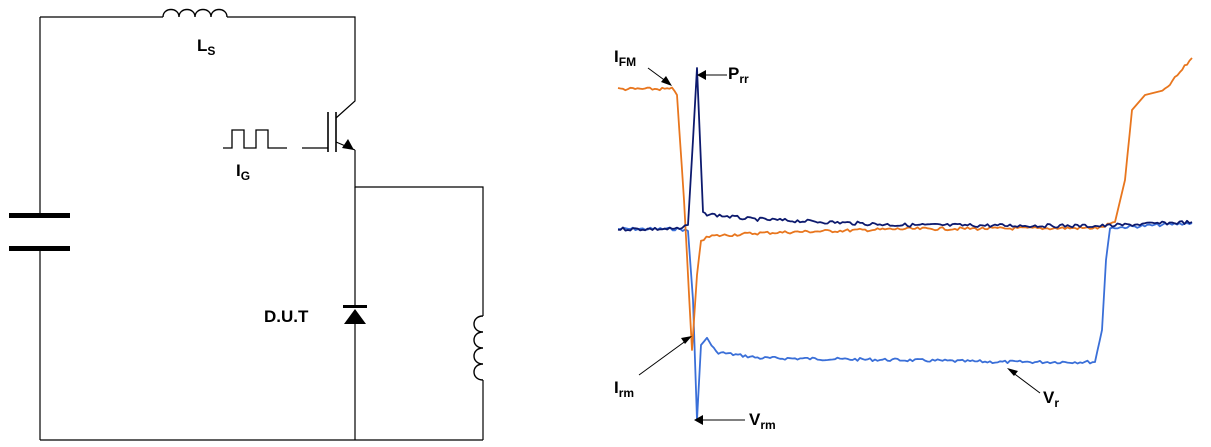 This screenshot has height=447, width=1211. What do you see at coordinates (206, 47) in the screenshot?
I see `inductor-ls-label: LS` at bounding box center [206, 47].